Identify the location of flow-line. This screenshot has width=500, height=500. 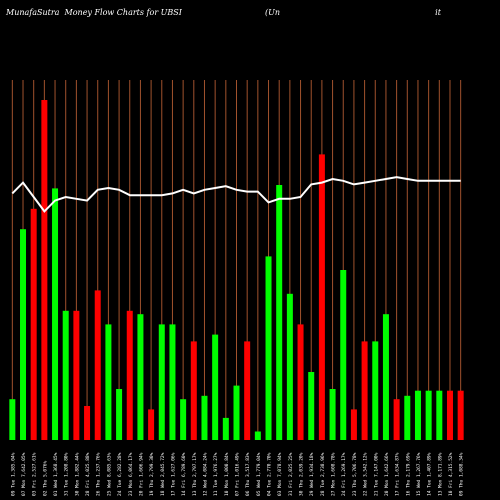
(236, 194).